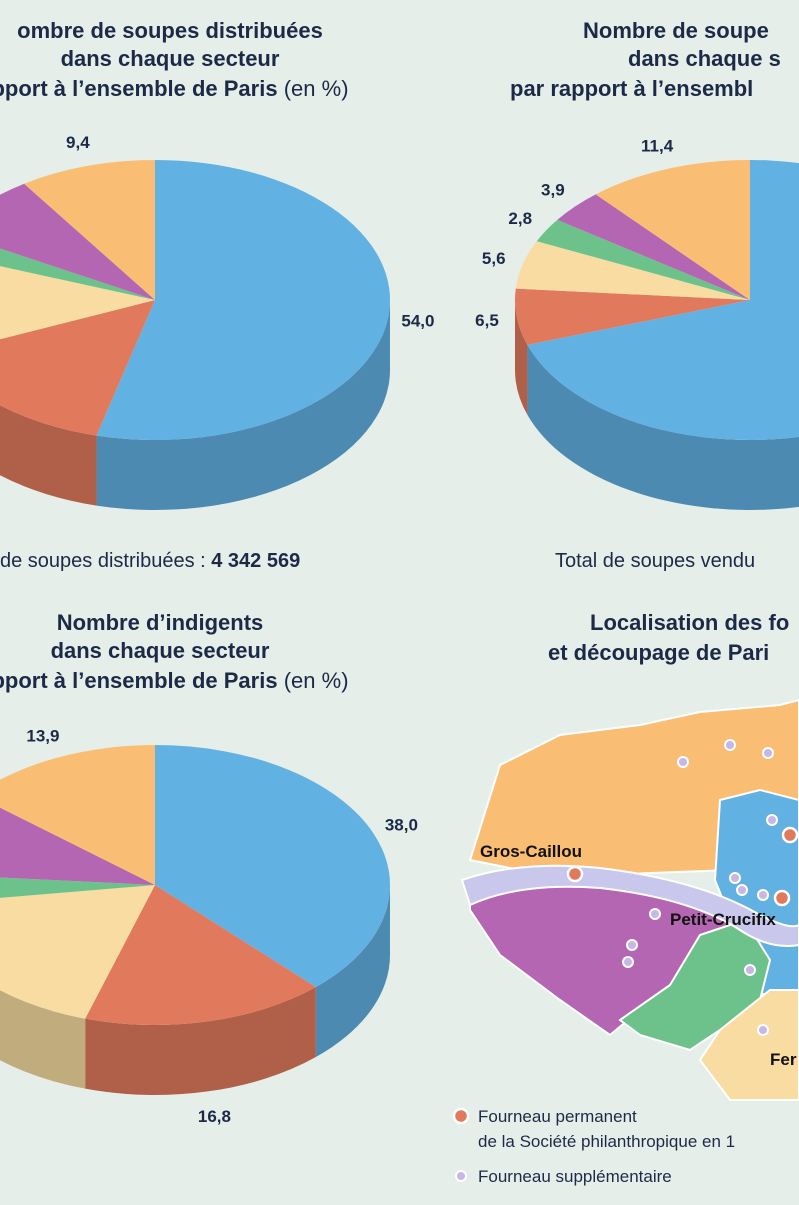 This screenshot has width=799, height=1205. Describe the element at coordinates (553, 190) in the screenshot. I see `value-label: 3,9` at that location.